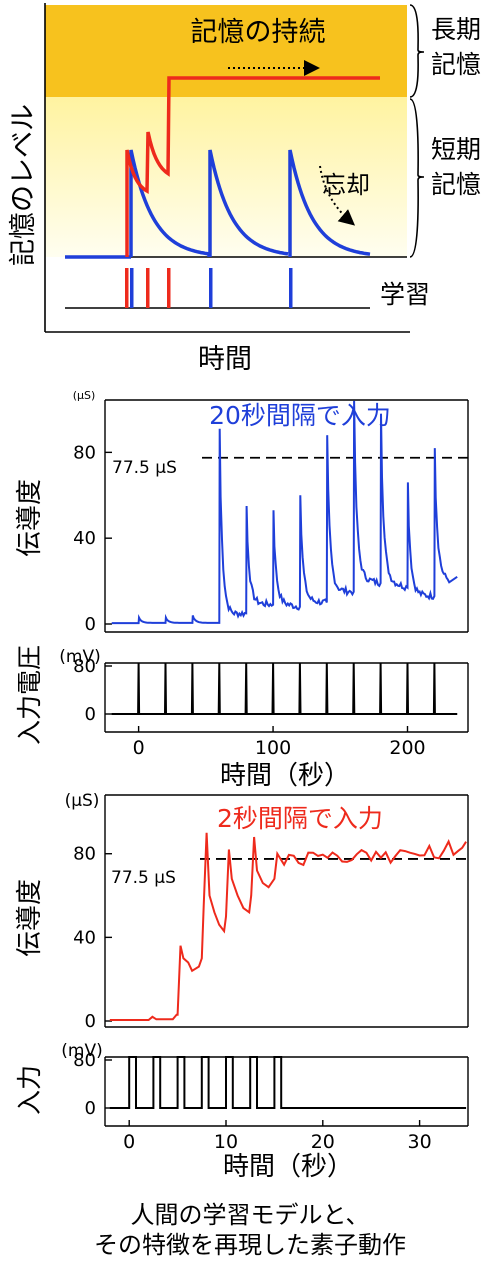 This screenshot has width=500, height=1276. I want to click on long-term-band, so click(226, 51).